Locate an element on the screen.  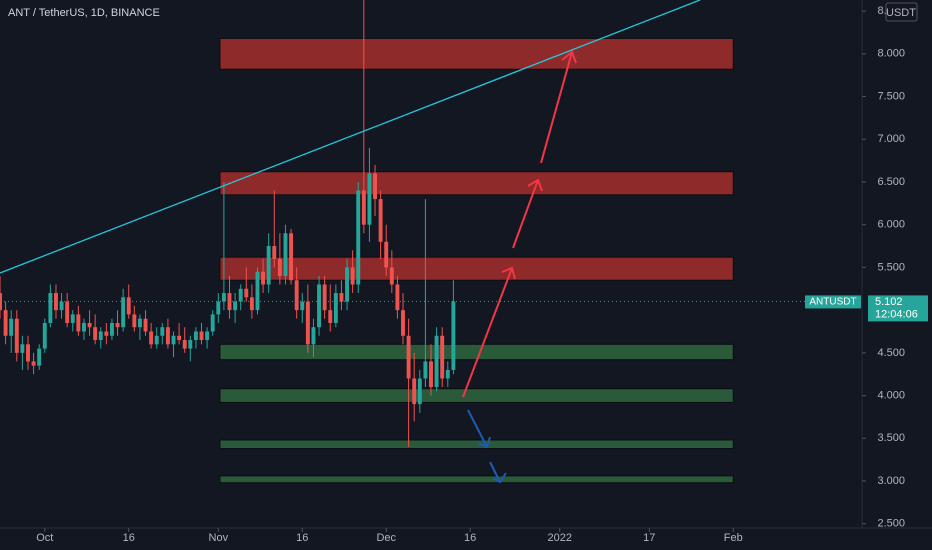
x-tick-label: 17 is located at coordinates (649, 538).